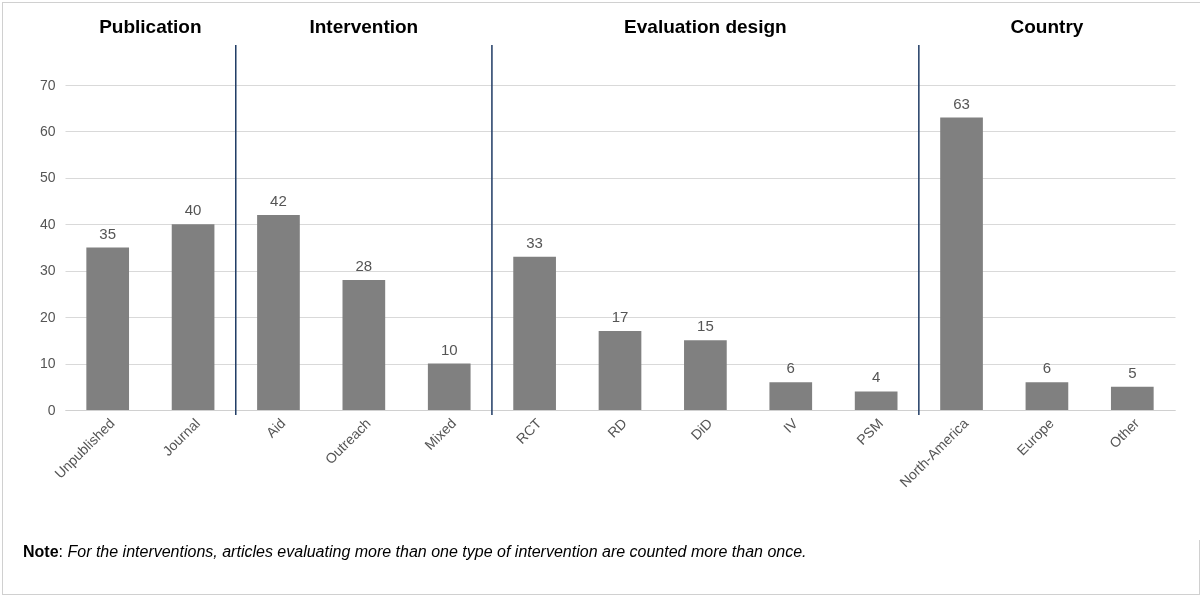 The image size is (1204, 599). What do you see at coordinates (47, 223) in the screenshot?
I see `y-tick-label: 40` at bounding box center [47, 223].